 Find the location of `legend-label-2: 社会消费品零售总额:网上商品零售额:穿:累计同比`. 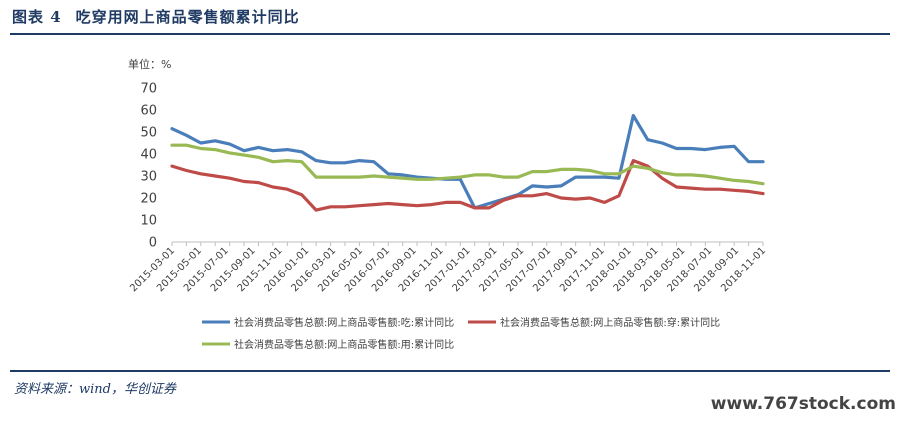

legend-label-2: 社会消费品零售总额:网上商品零售额:穿:累计同比 is located at coordinates (610, 322).